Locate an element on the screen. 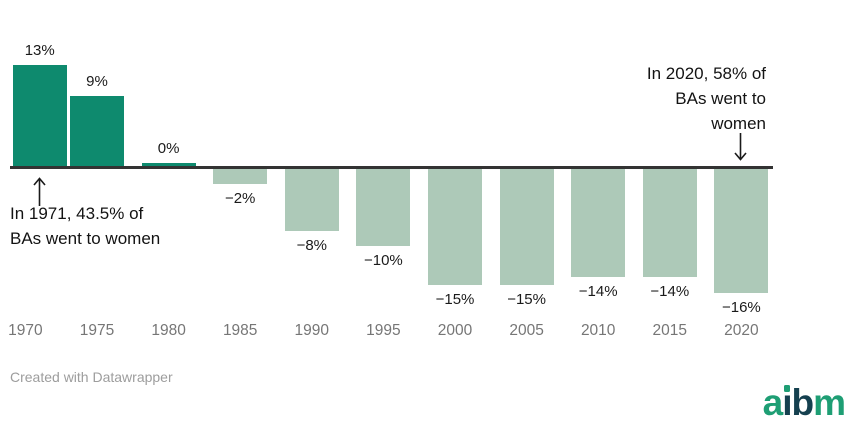  annotation-1971: In 1971, 43.5% of BAs went to women is located at coordinates (85, 226).